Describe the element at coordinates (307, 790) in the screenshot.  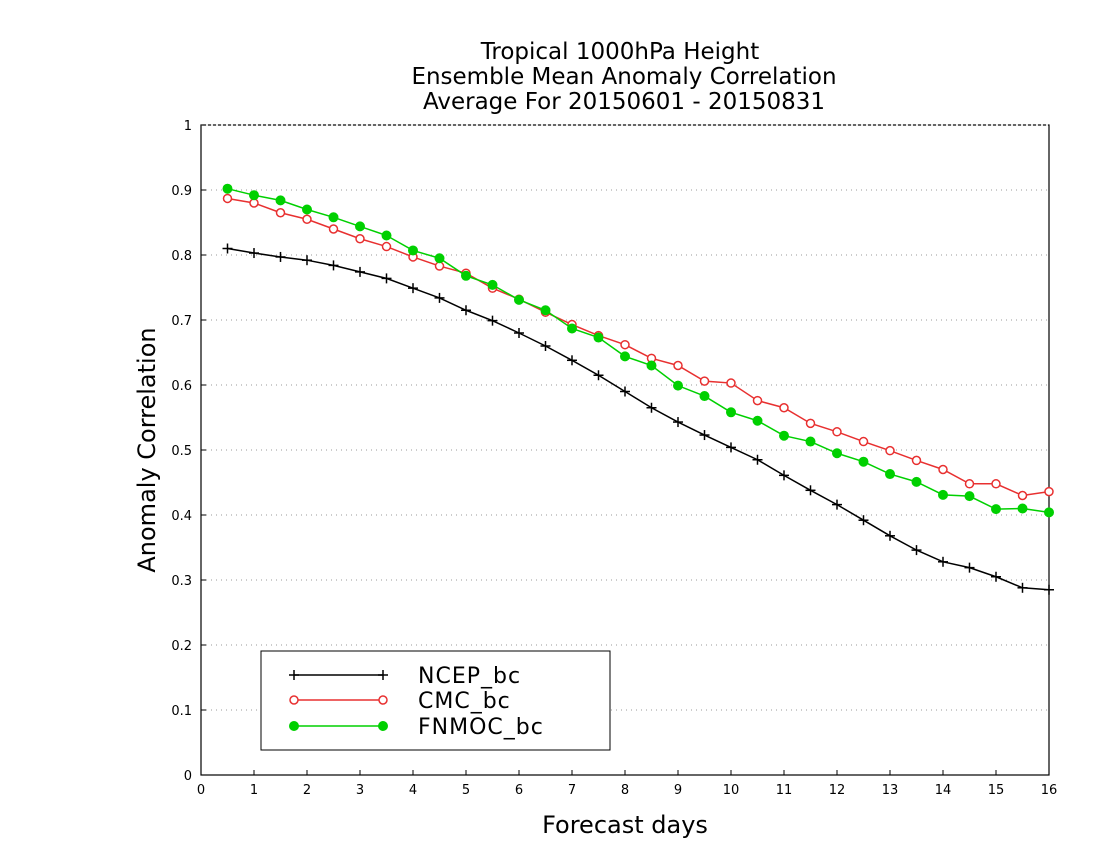
I see `x-tick-label: 2` at that location.